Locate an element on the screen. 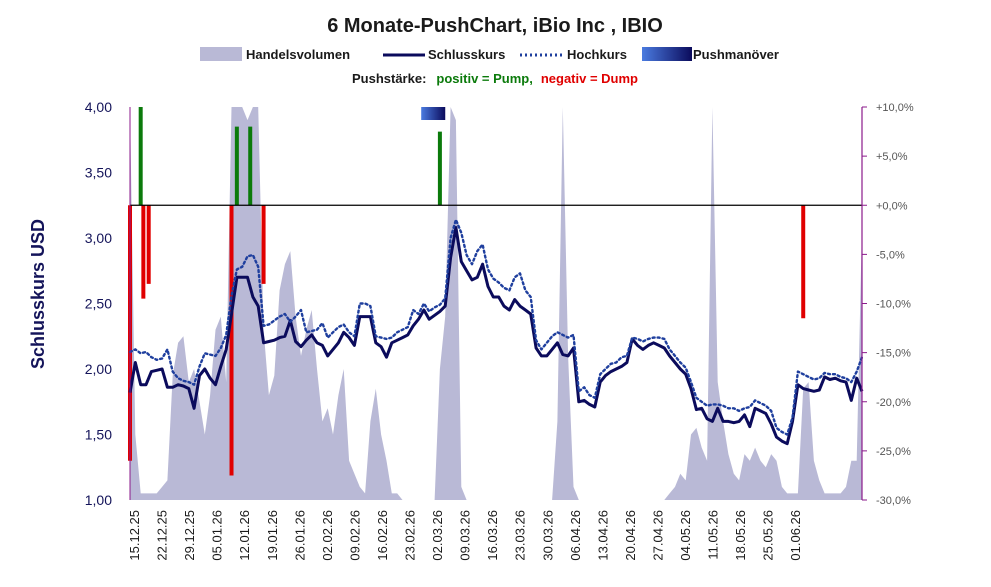  x-tick-label: 23.02.26 is located at coordinates (410, 535).